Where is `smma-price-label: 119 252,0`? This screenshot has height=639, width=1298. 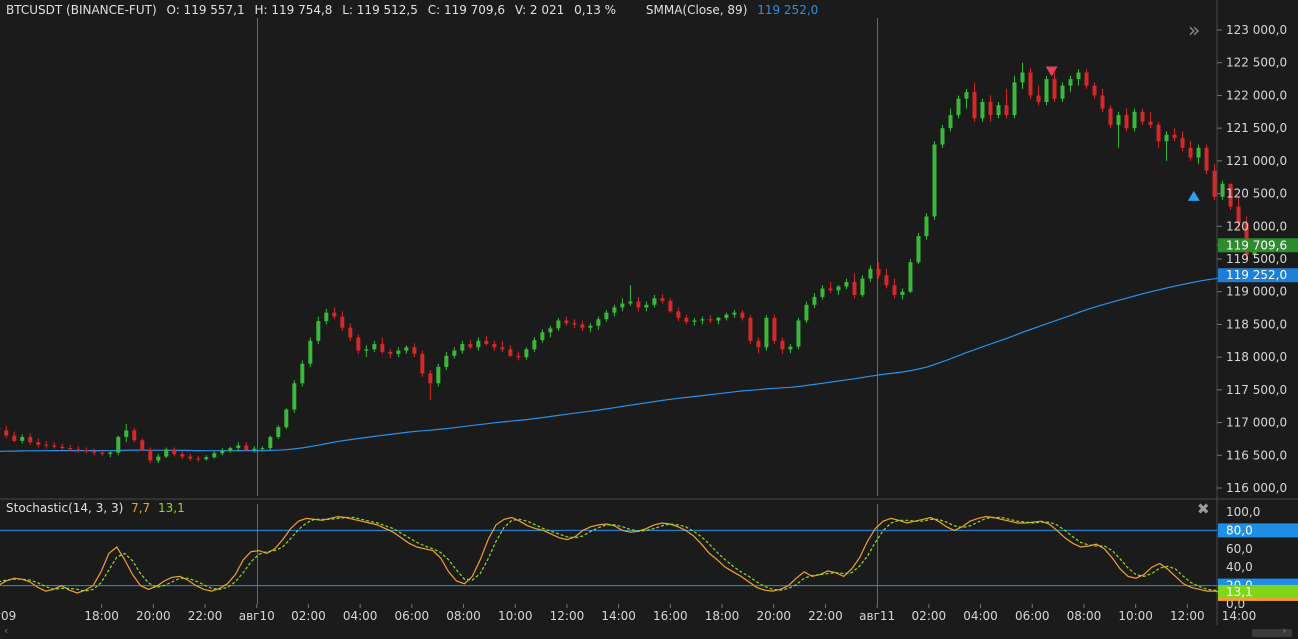 smma-price-label: 119 252,0 is located at coordinates (1256, 275).